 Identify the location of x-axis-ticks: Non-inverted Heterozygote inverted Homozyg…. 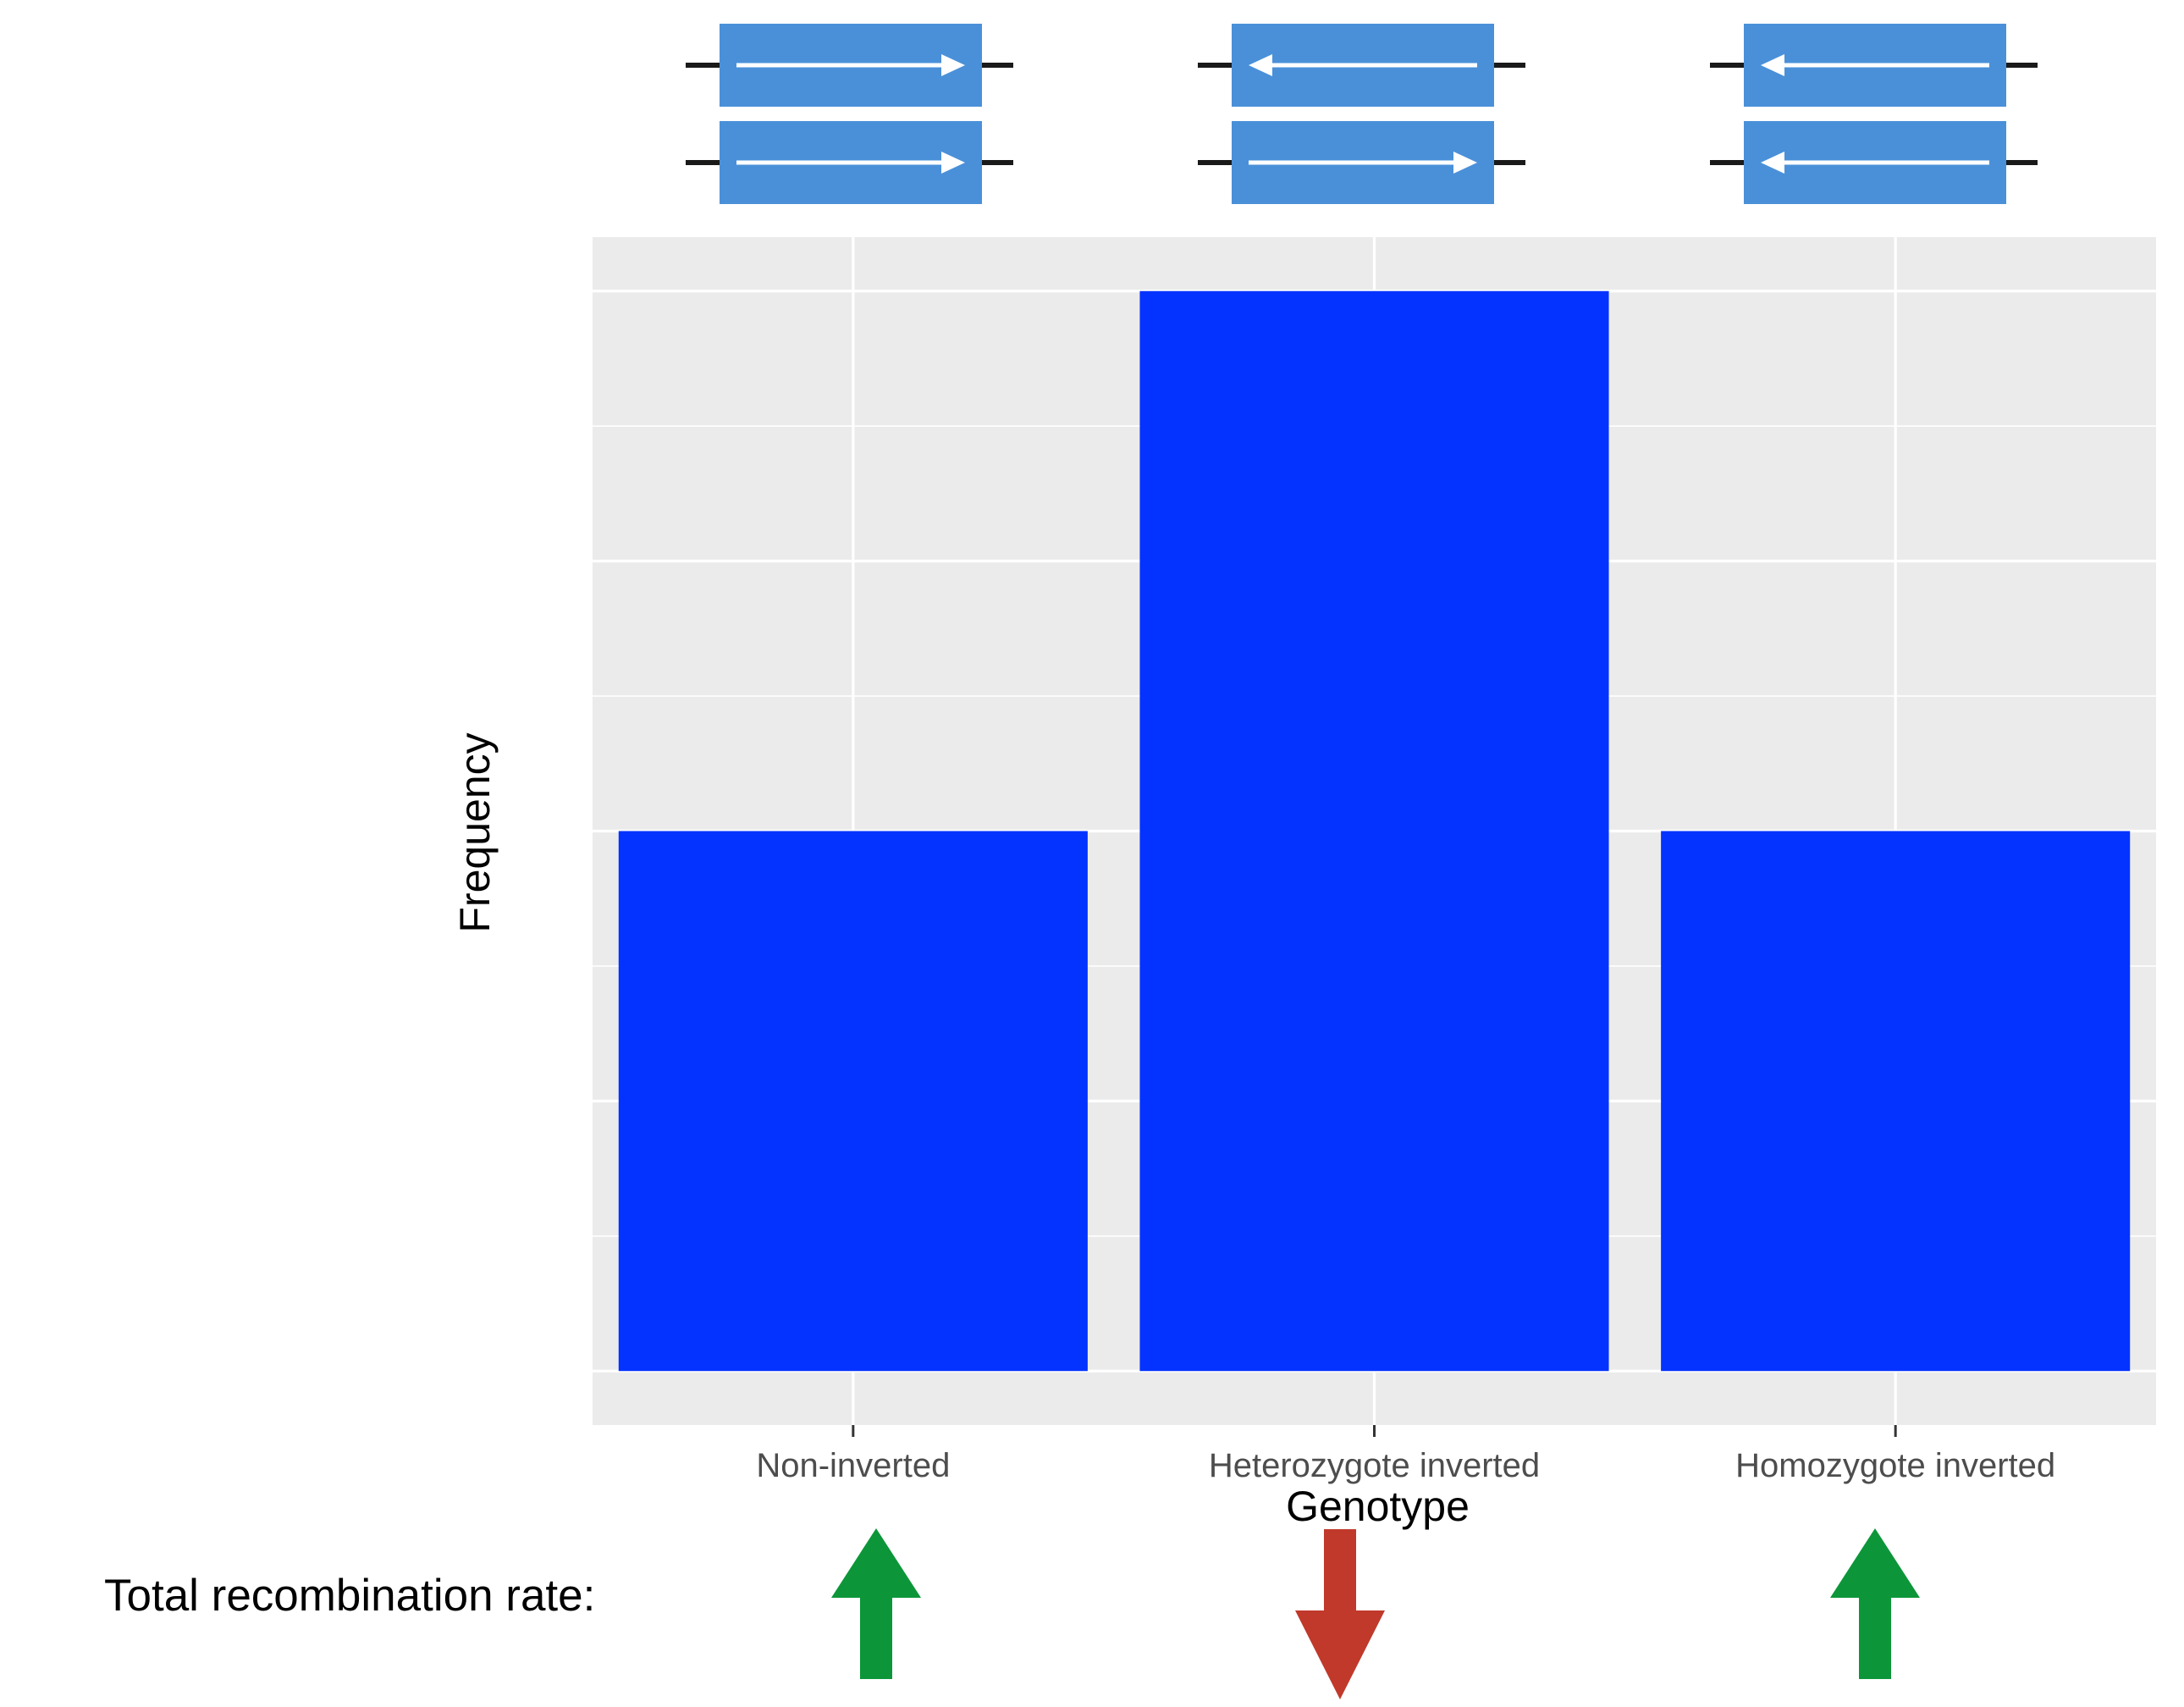
(1405, 1454).